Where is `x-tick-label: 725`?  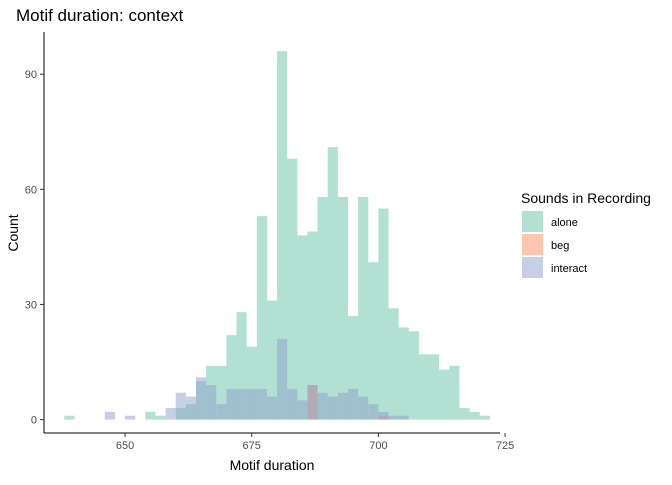
x-tick-label: 725 is located at coordinates (505, 446).